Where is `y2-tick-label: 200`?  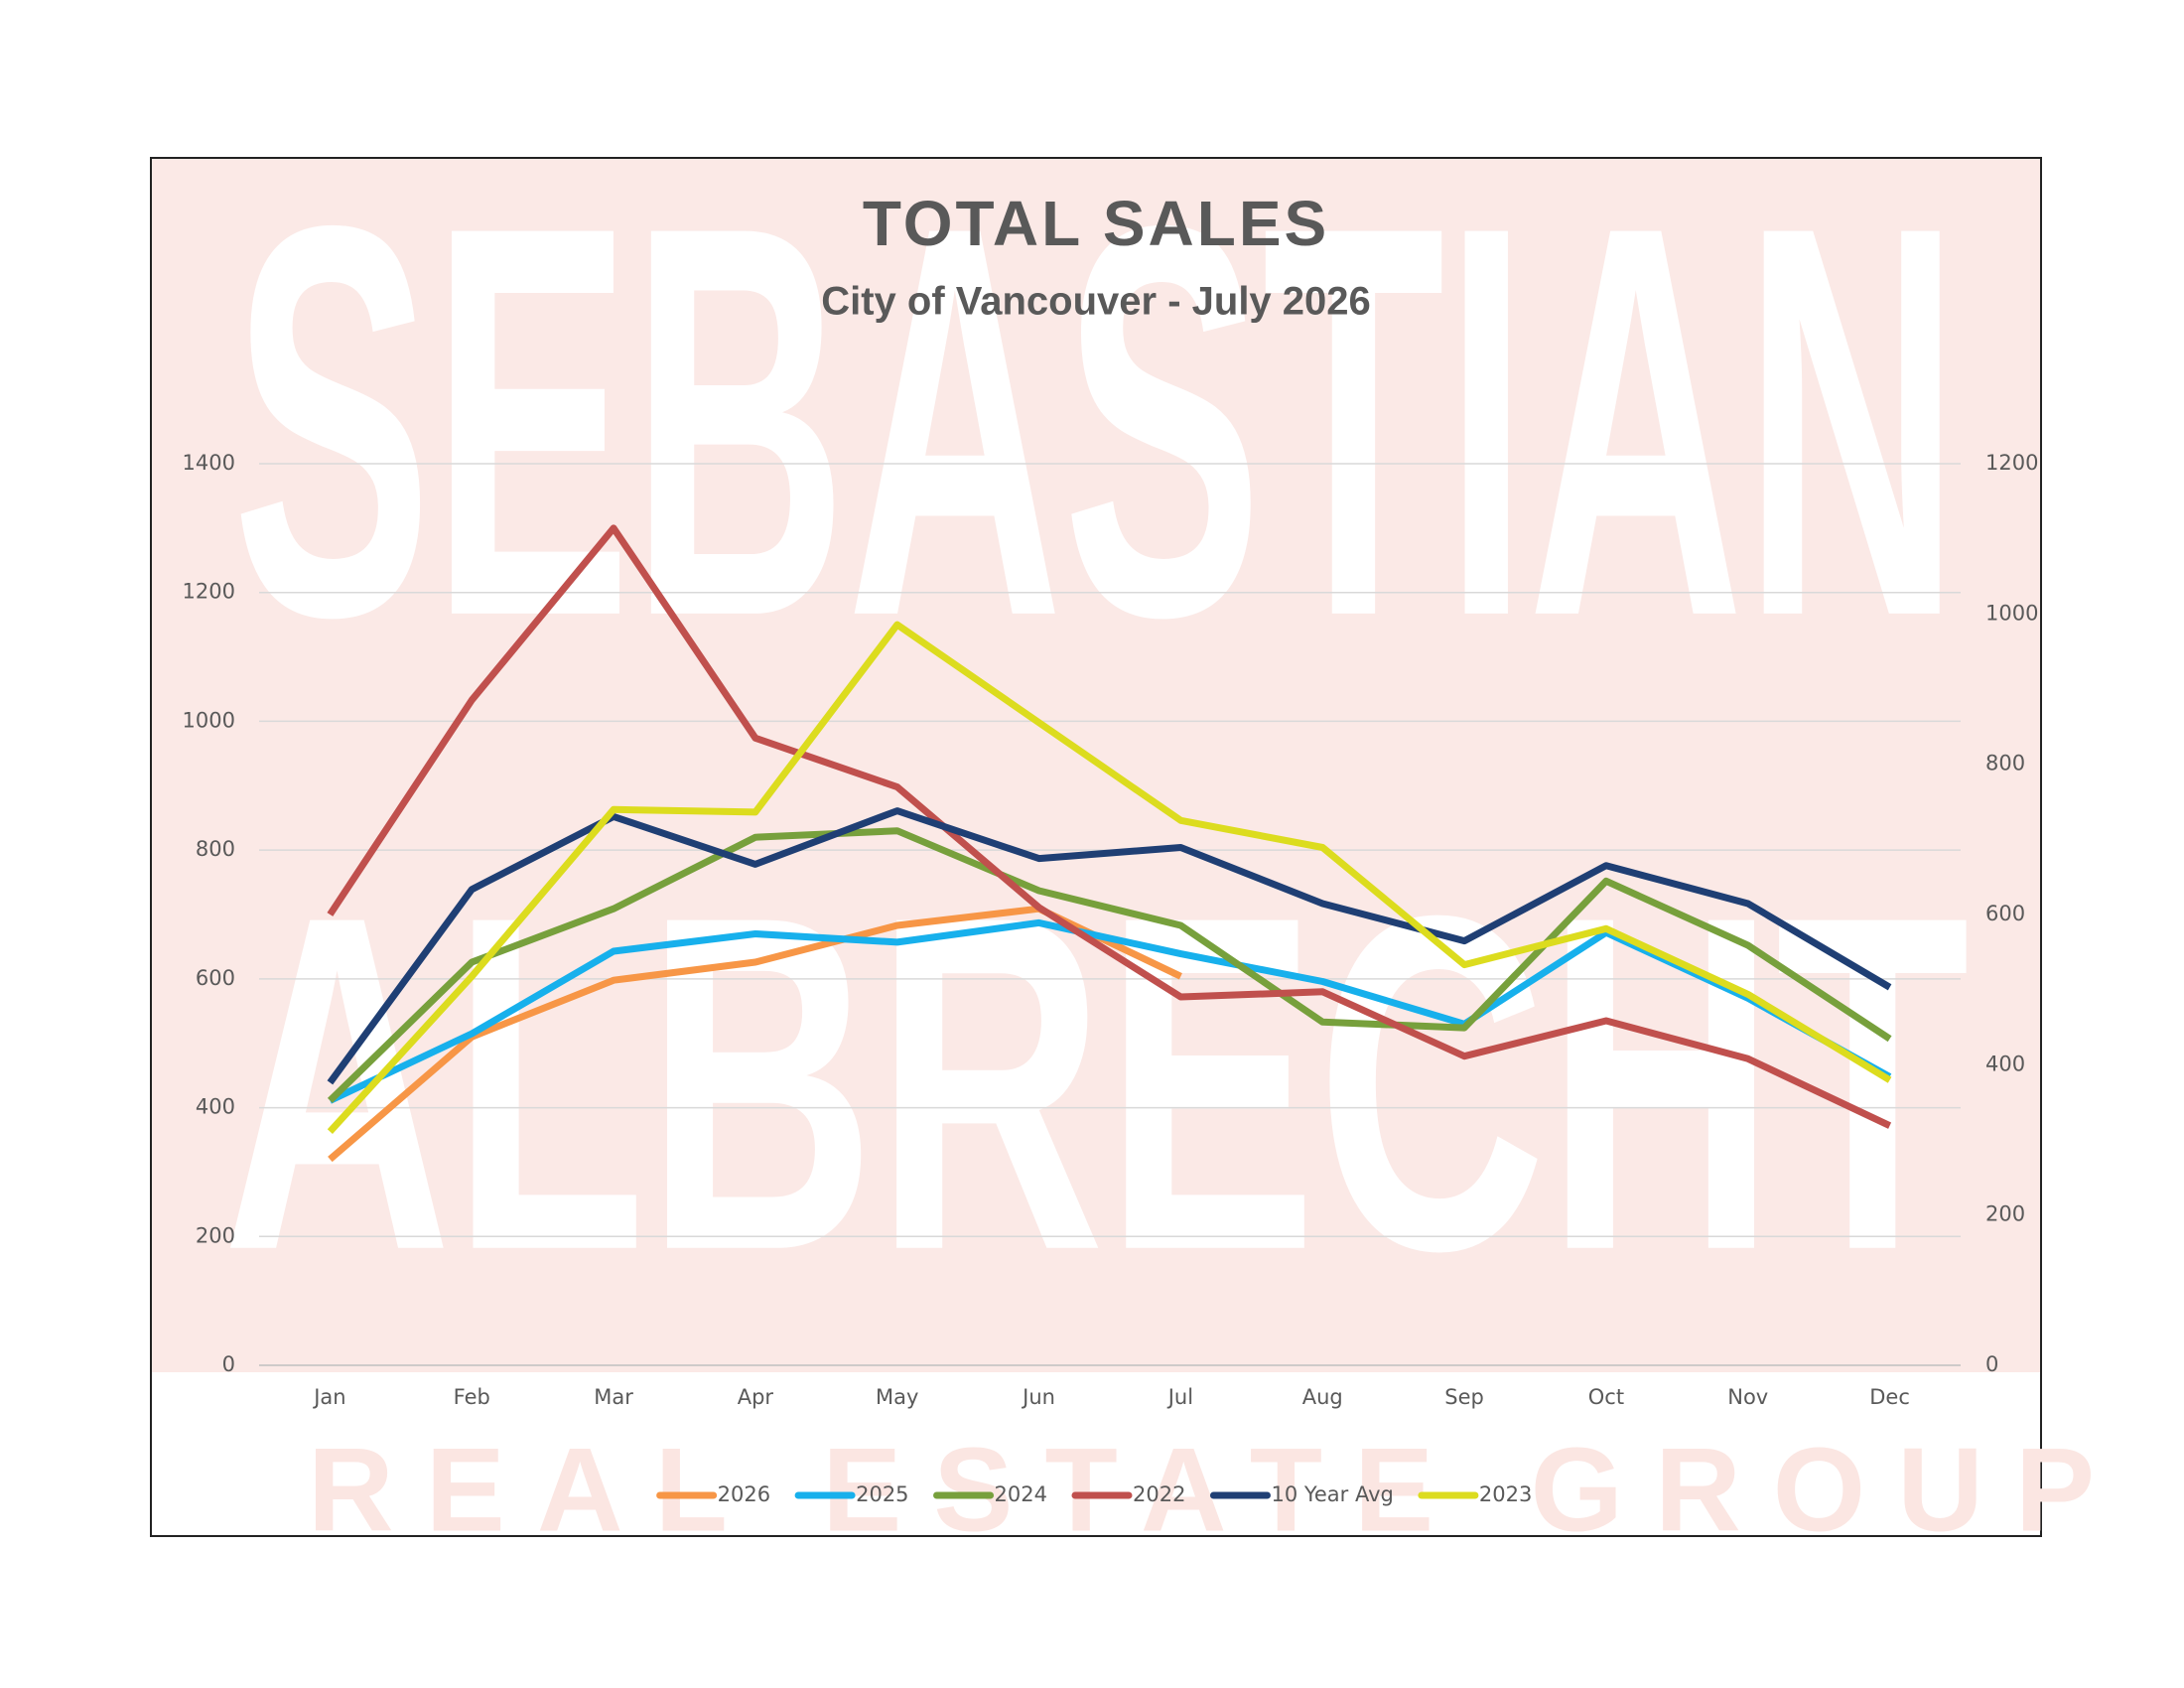
y2-tick-label: 200 is located at coordinates (2005, 1214).